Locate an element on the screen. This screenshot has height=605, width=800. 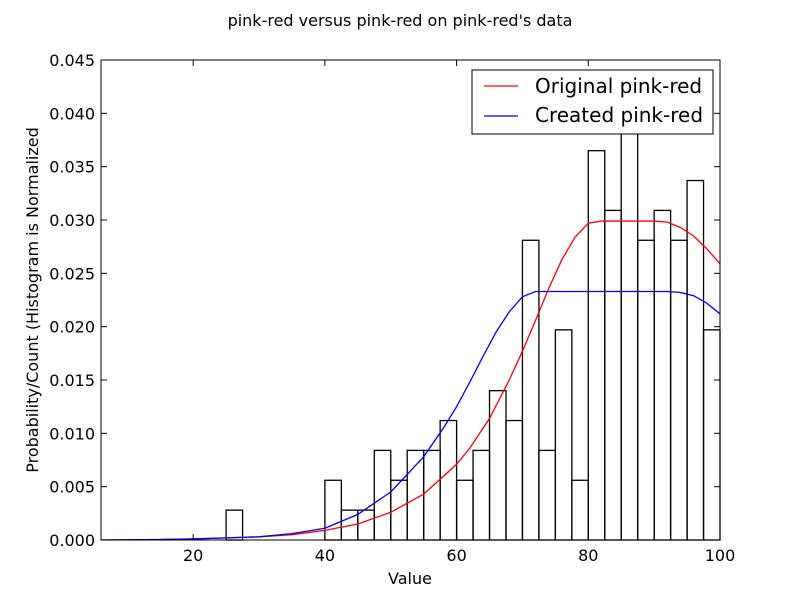
legend-label-created: Created pink-red is located at coordinates (619, 115).